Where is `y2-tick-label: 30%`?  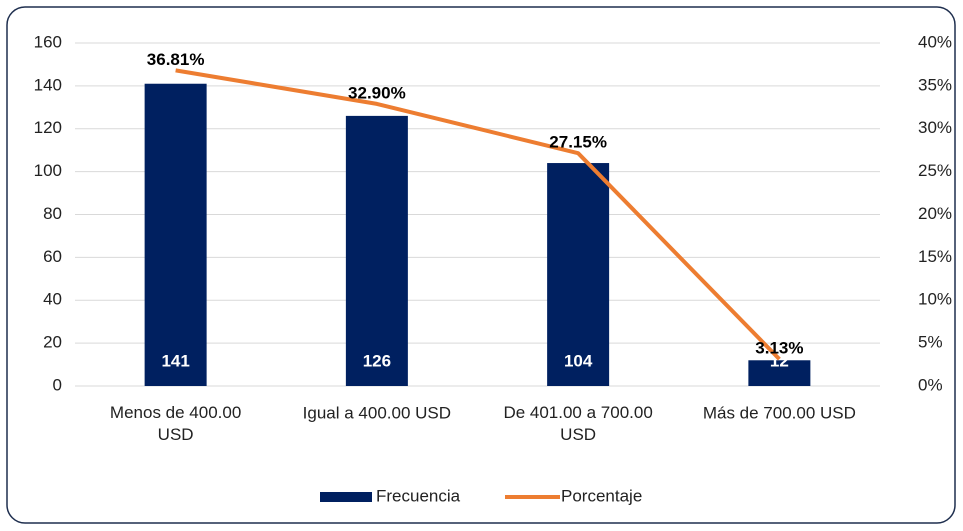 y2-tick-label: 30% is located at coordinates (935, 127).